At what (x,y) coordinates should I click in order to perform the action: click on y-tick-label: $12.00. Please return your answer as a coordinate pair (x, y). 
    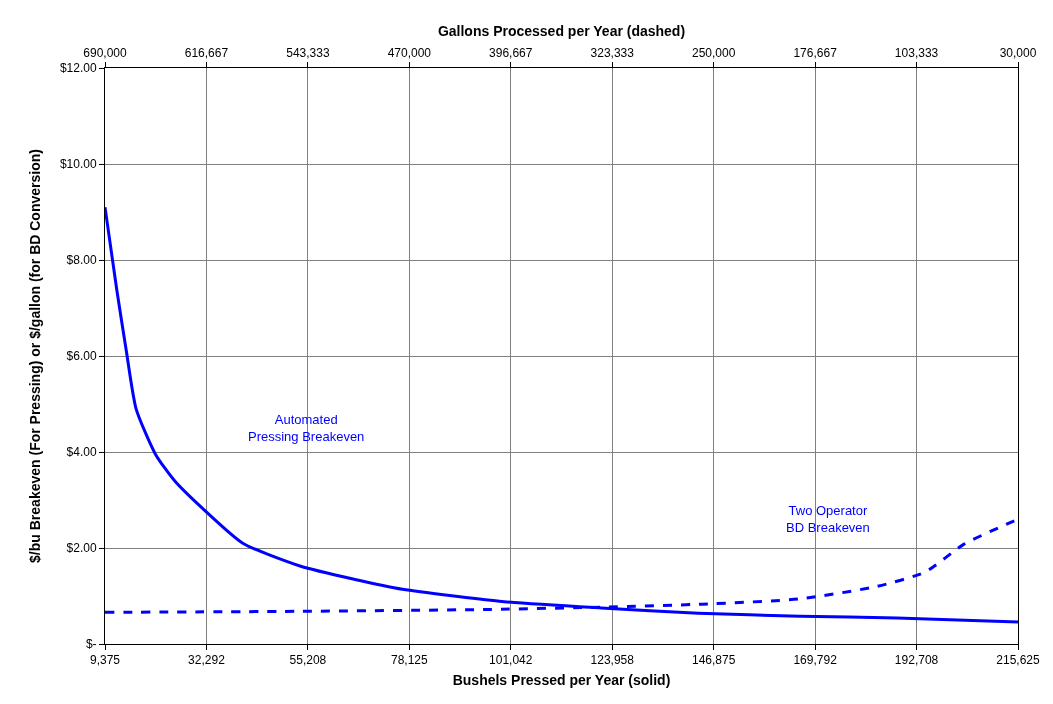
    Looking at the image, I should click on (78, 68).